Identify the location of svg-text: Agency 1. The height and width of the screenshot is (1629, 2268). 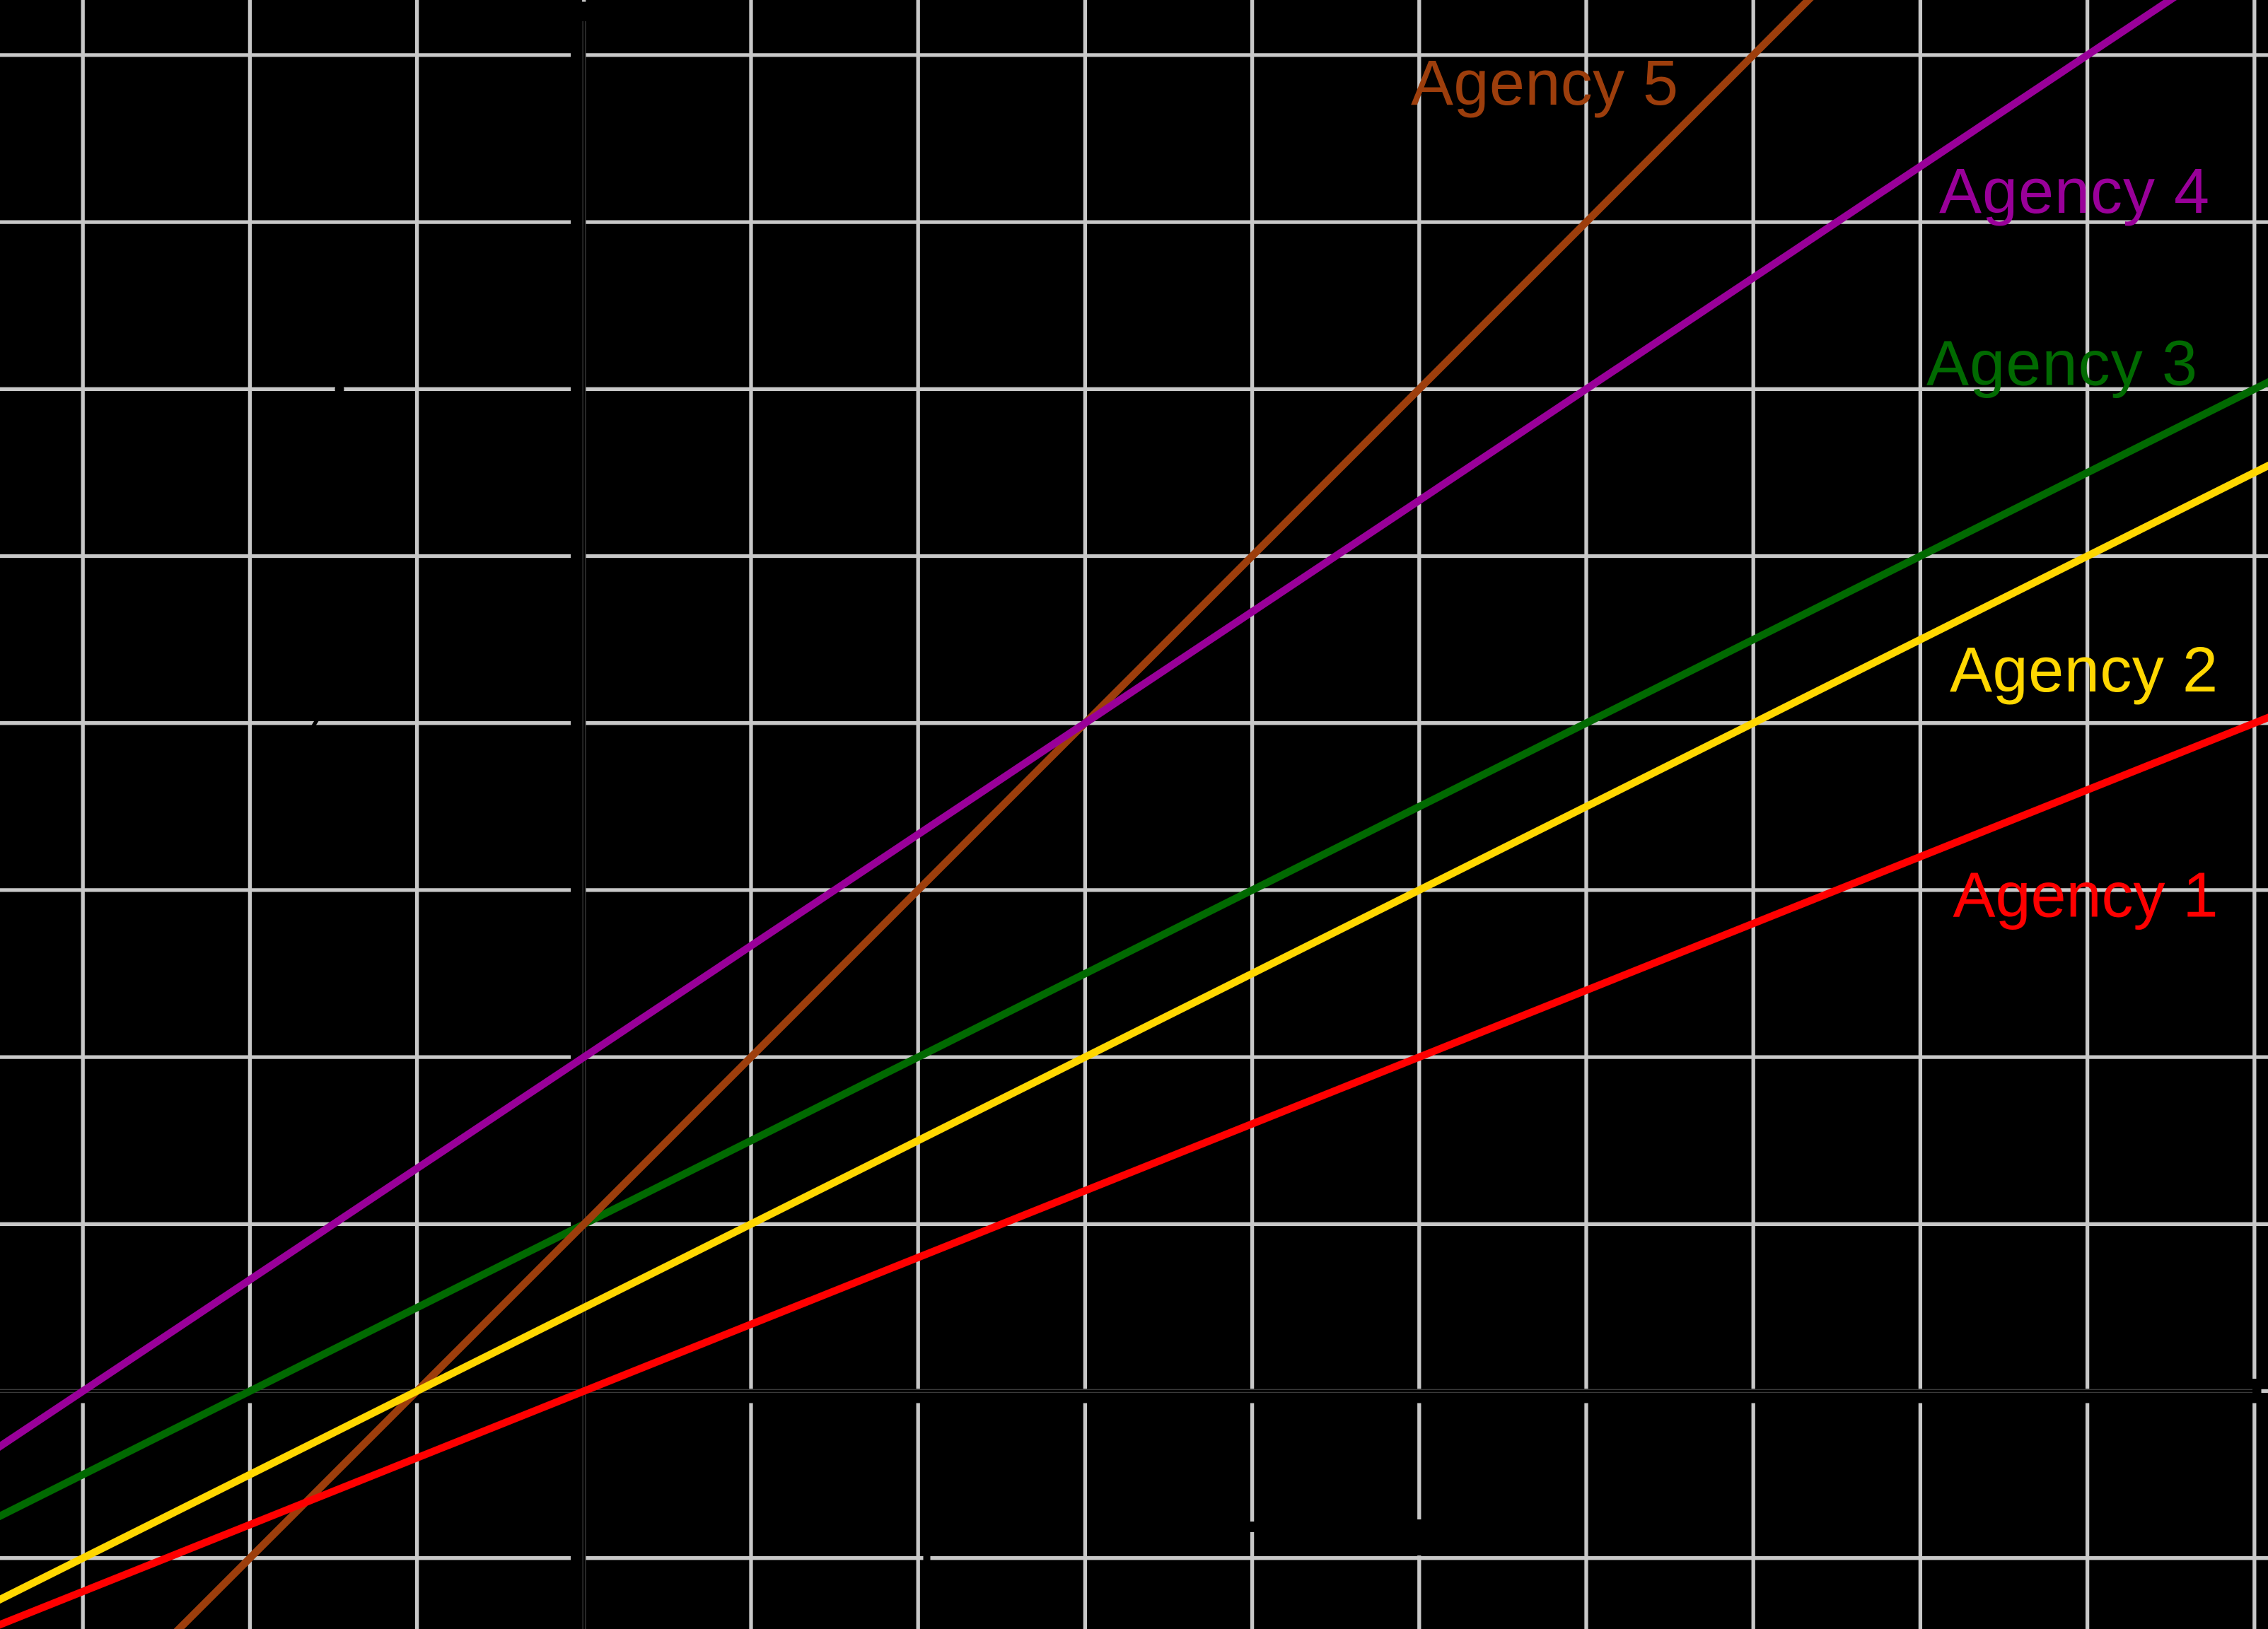
(2085, 895).